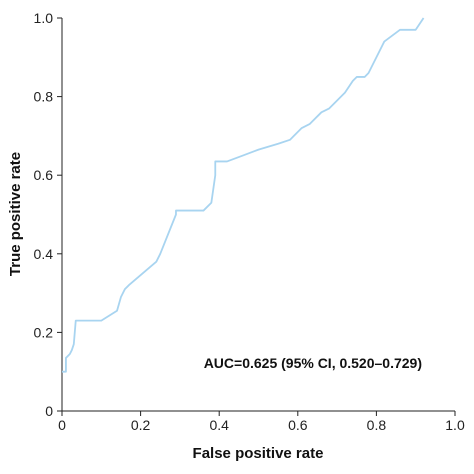  Describe the element at coordinates (48, 214) in the screenshot. I see `y-axis-ticks: 0 0.2 0.4 0.6 0.8 1.0` at that location.